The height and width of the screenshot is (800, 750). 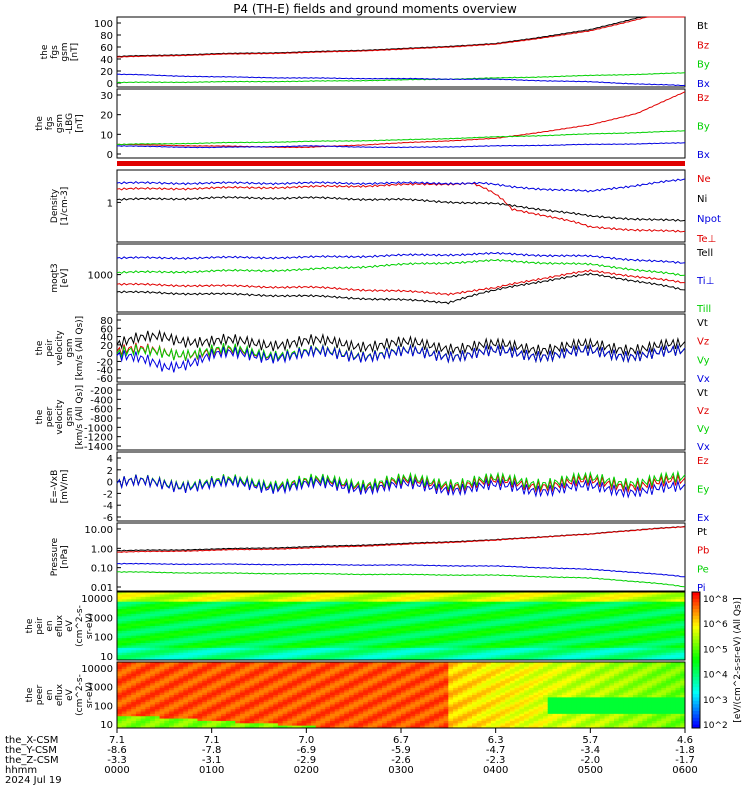 I want to click on series-line-Pt, so click(x=401, y=539).